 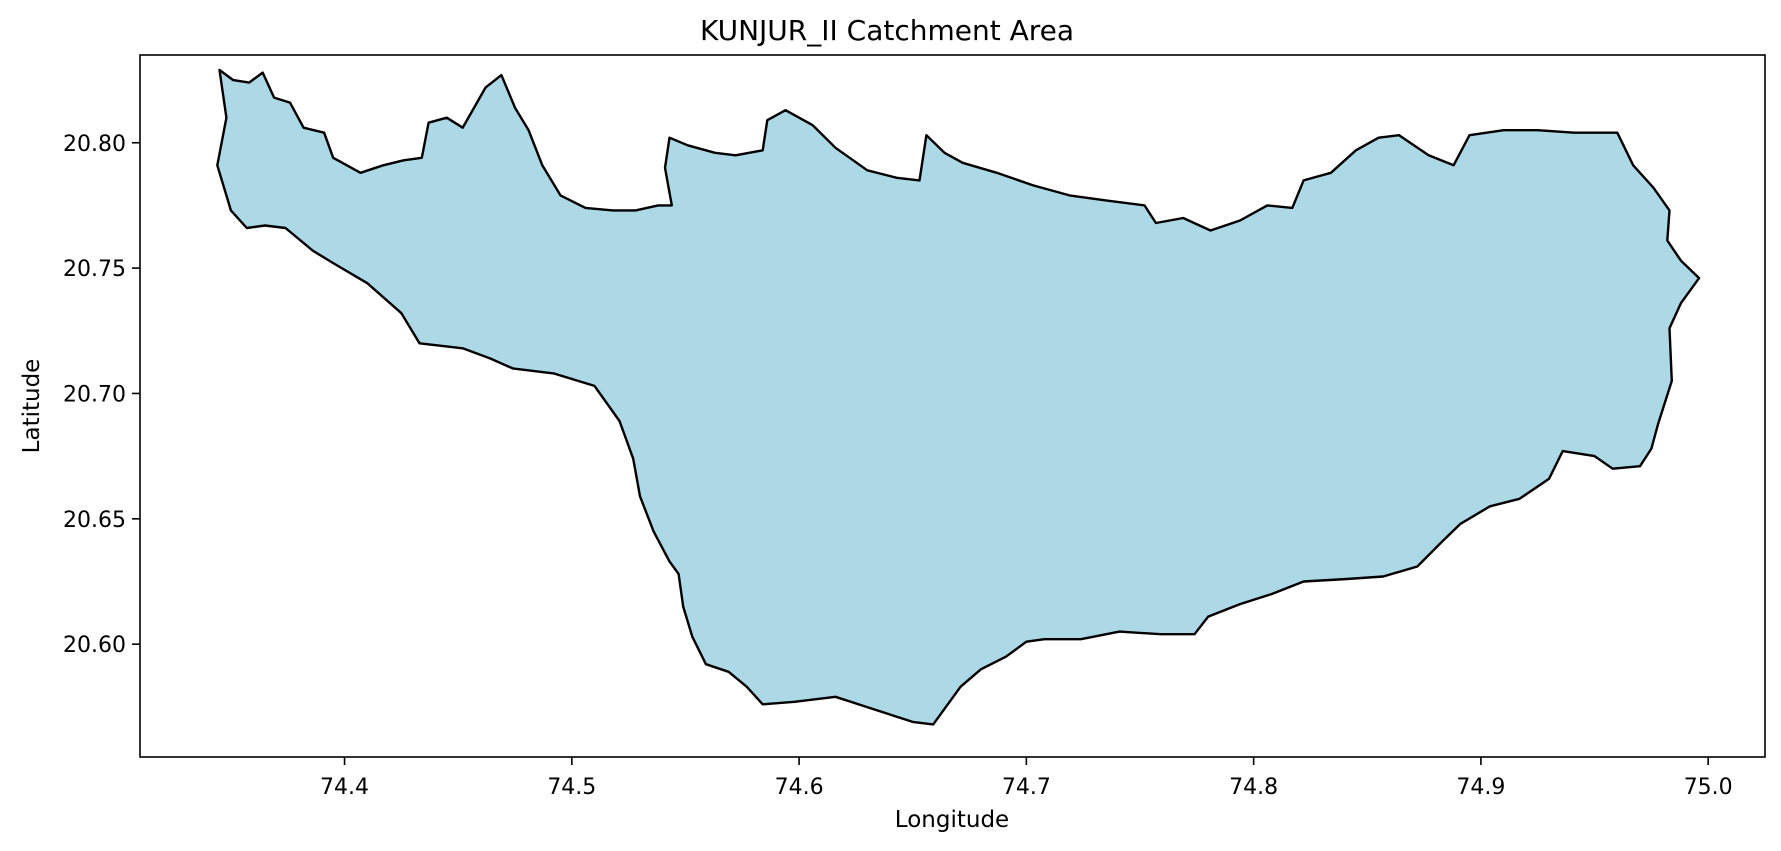 I want to click on y-tick-label: 20.75, so click(x=94, y=269).